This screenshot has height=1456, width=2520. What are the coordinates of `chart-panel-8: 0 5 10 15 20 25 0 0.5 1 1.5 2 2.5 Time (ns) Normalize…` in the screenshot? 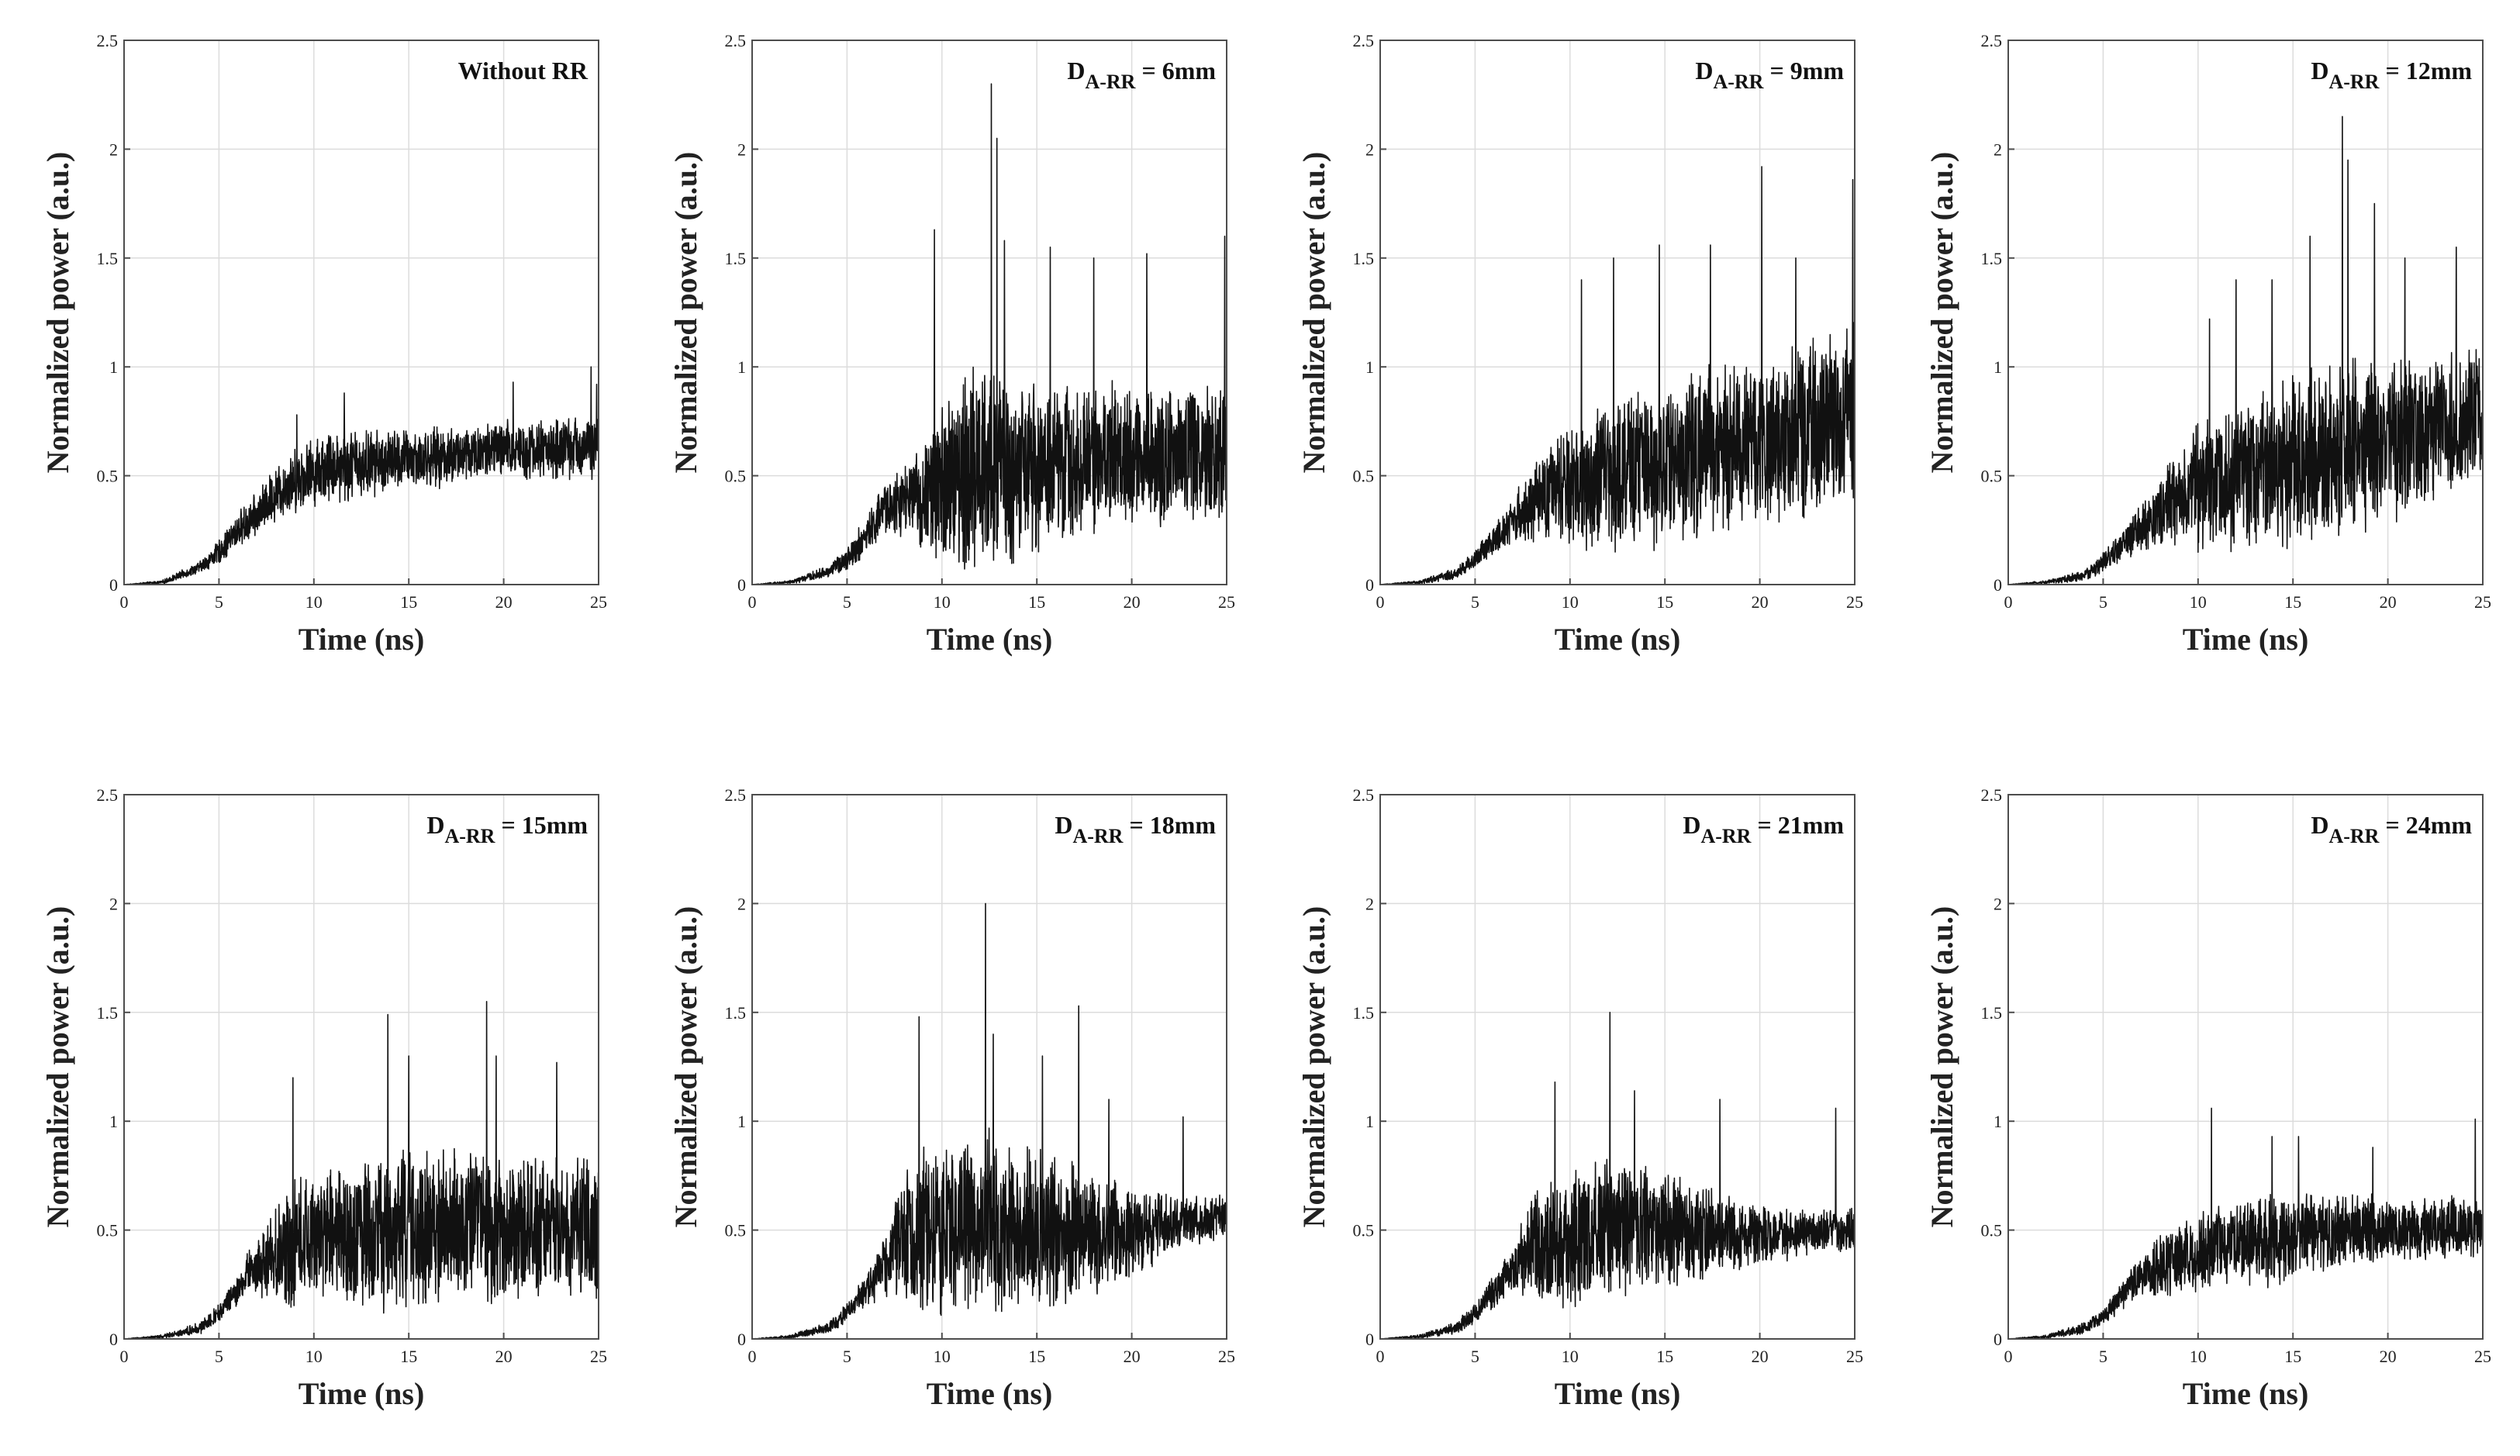 It's located at (2208, 1098).